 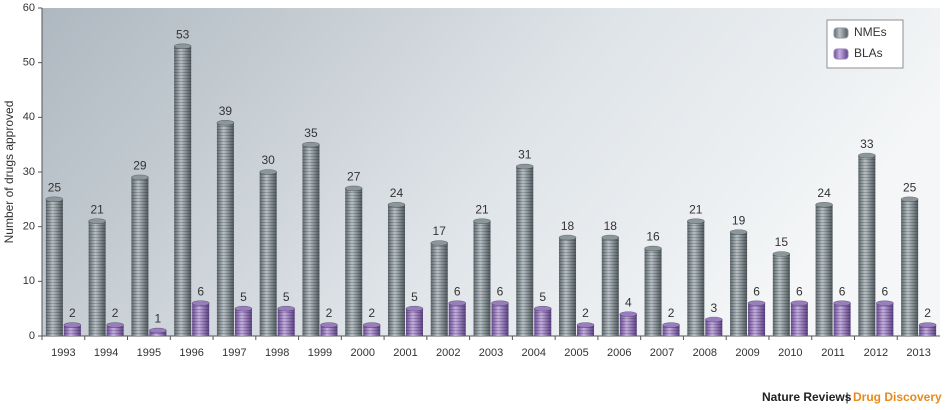 What do you see at coordinates (576, 353) in the screenshot?
I see `x-tick-label: 2005` at bounding box center [576, 353].